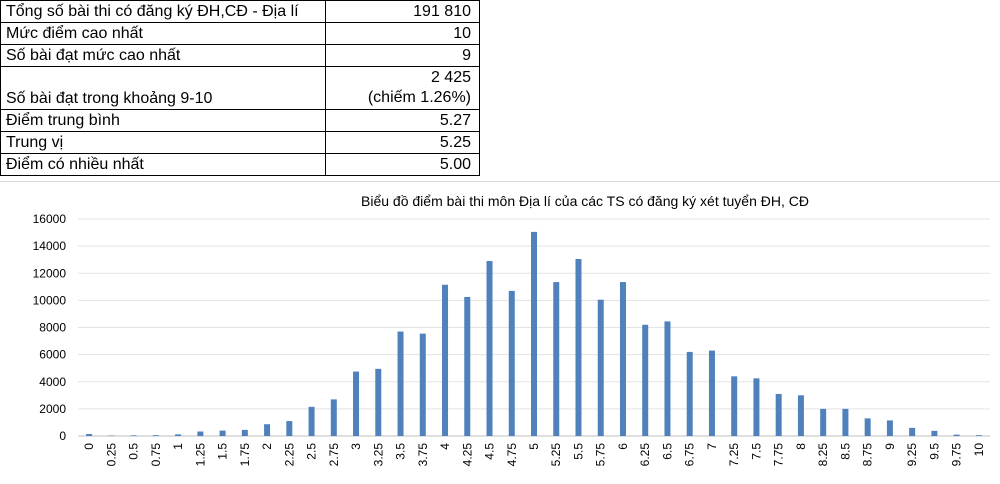 Image resolution: width=1000 pixels, height=484 pixels. Describe the element at coordinates (467, 455) in the screenshot. I see `x-tick-label: 4.25` at that location.